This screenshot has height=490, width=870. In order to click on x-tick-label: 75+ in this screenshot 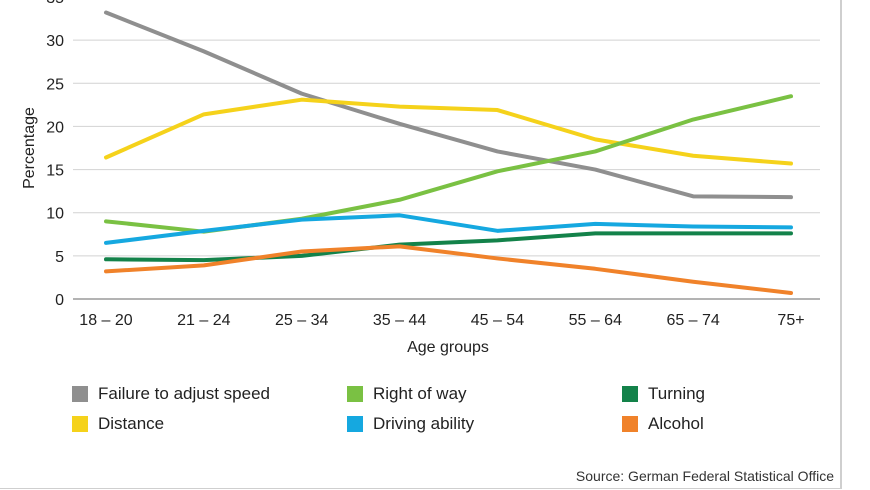, I will do `click(790, 320)`.